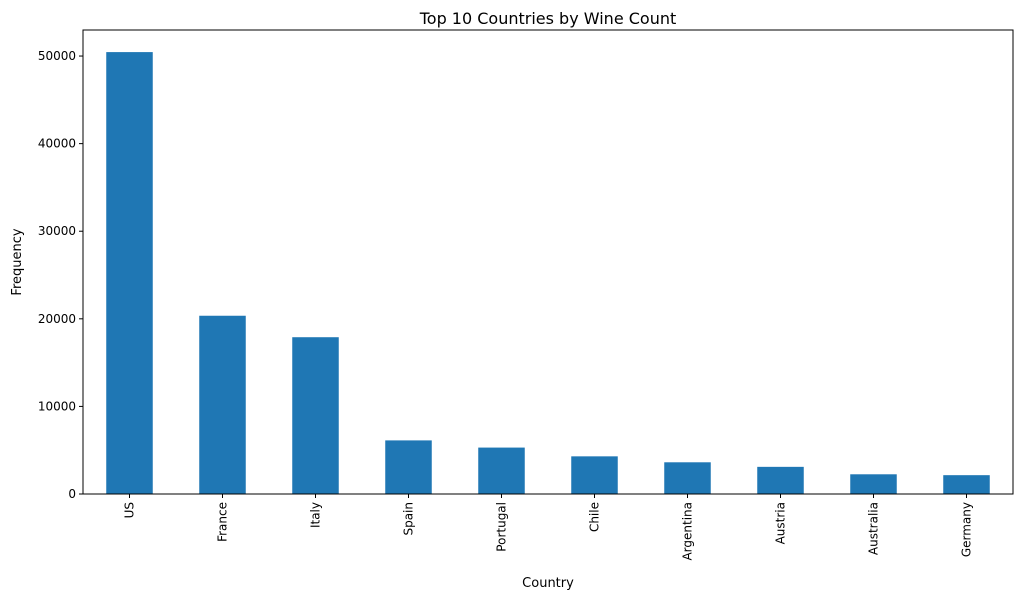  Describe the element at coordinates (130, 510) in the screenshot. I see `x-tick-label: US` at that location.